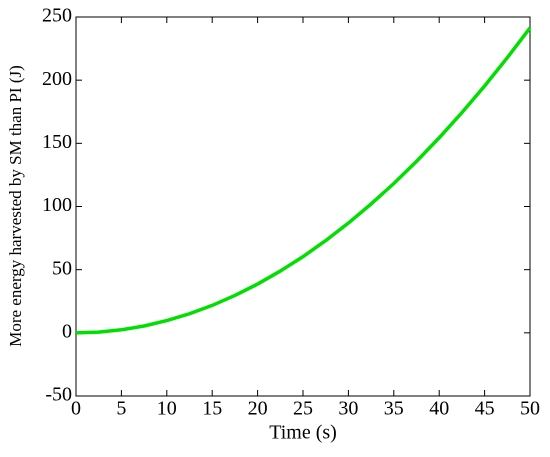  What do you see at coordinates (58, 395) in the screenshot?
I see `y-tick-label: -50` at bounding box center [58, 395].